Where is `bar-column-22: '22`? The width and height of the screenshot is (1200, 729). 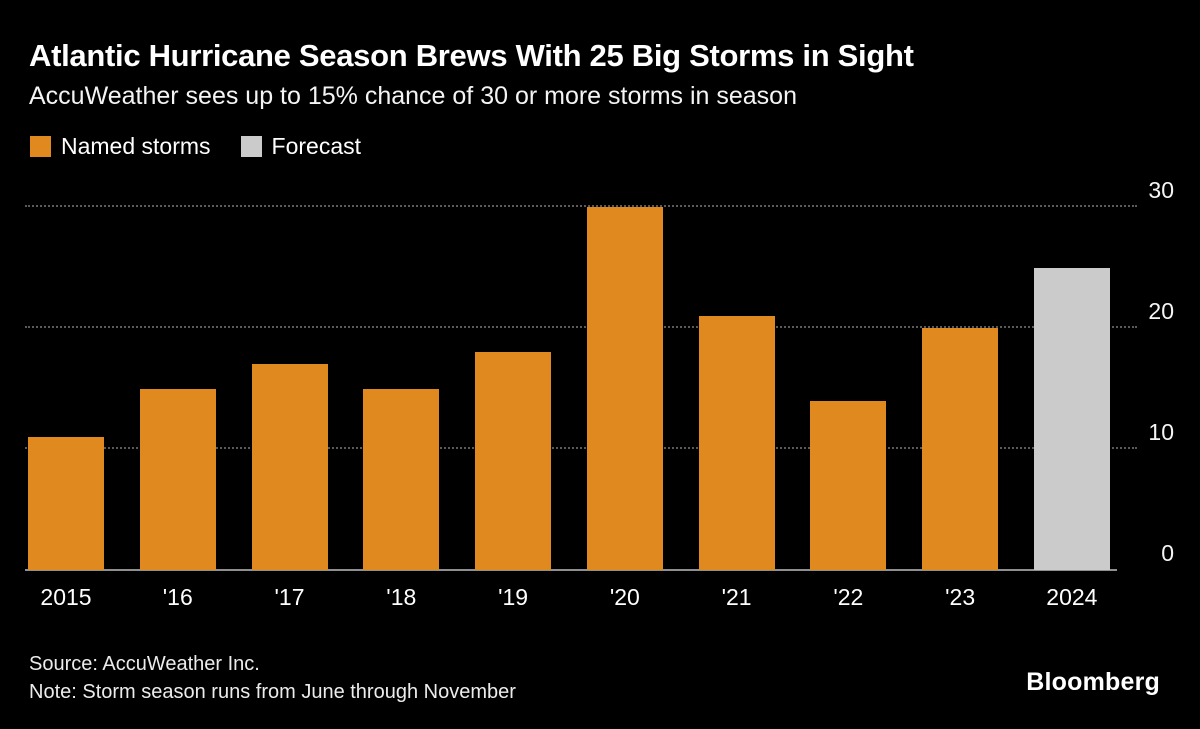 bar-column-22: '22 is located at coordinates (848, 408).